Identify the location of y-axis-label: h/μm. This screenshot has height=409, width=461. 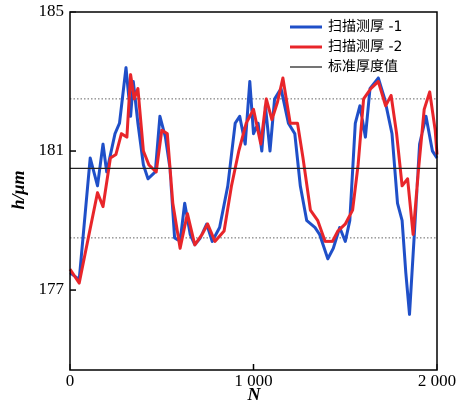
(18, 189).